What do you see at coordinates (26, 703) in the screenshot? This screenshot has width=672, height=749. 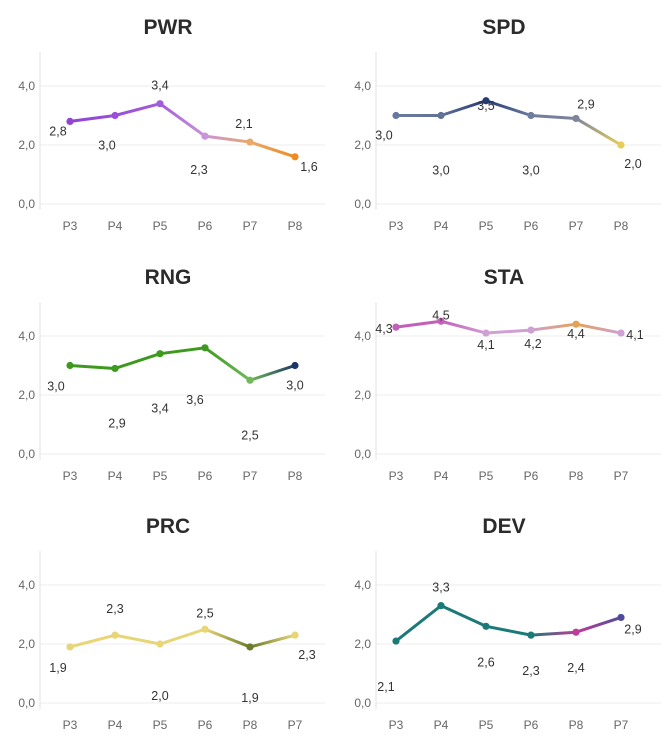 I see `y-tick-label: 0,0` at bounding box center [26, 703].